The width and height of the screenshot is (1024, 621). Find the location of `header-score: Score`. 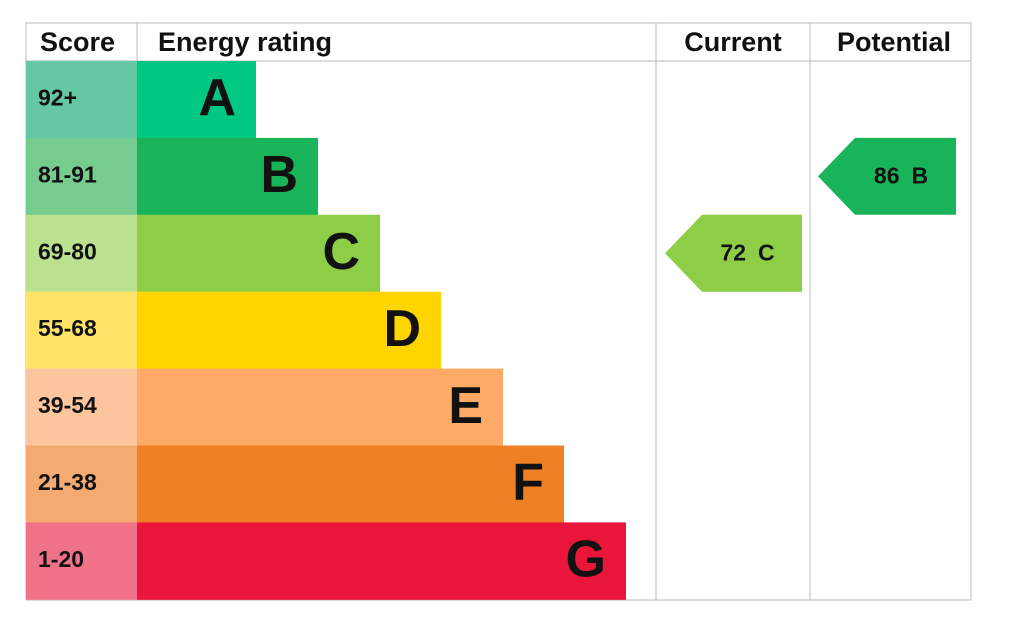

header-score: Score is located at coordinates (77, 42).